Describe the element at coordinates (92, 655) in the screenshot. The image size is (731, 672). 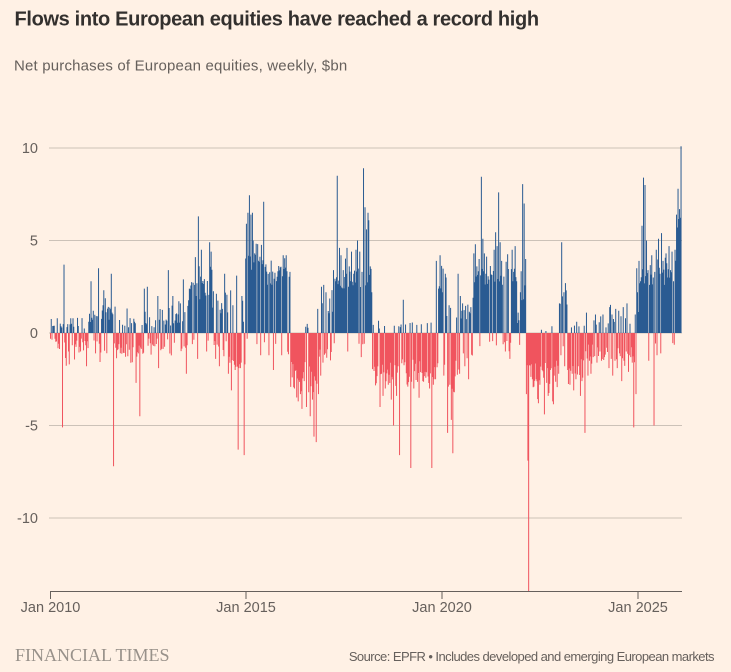
I see `svg-text: FINANCIAL TIMES` at that location.